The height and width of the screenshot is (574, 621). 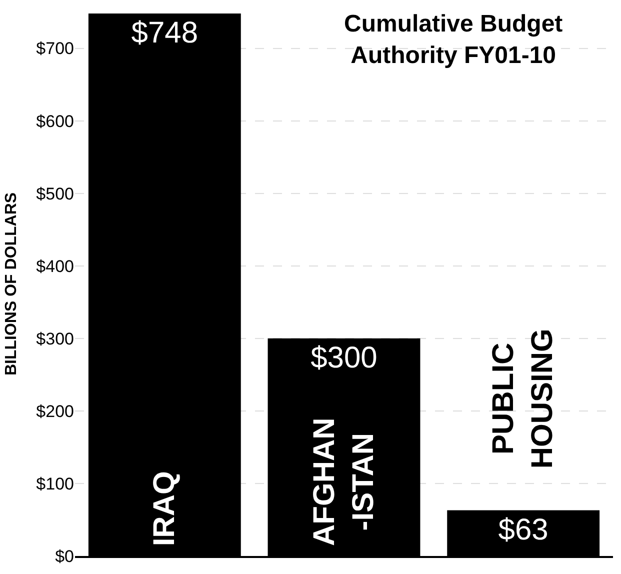 What do you see at coordinates (453, 39) in the screenshot?
I see `text: Cumulative Budget Authority FY01-10` at bounding box center [453, 39].